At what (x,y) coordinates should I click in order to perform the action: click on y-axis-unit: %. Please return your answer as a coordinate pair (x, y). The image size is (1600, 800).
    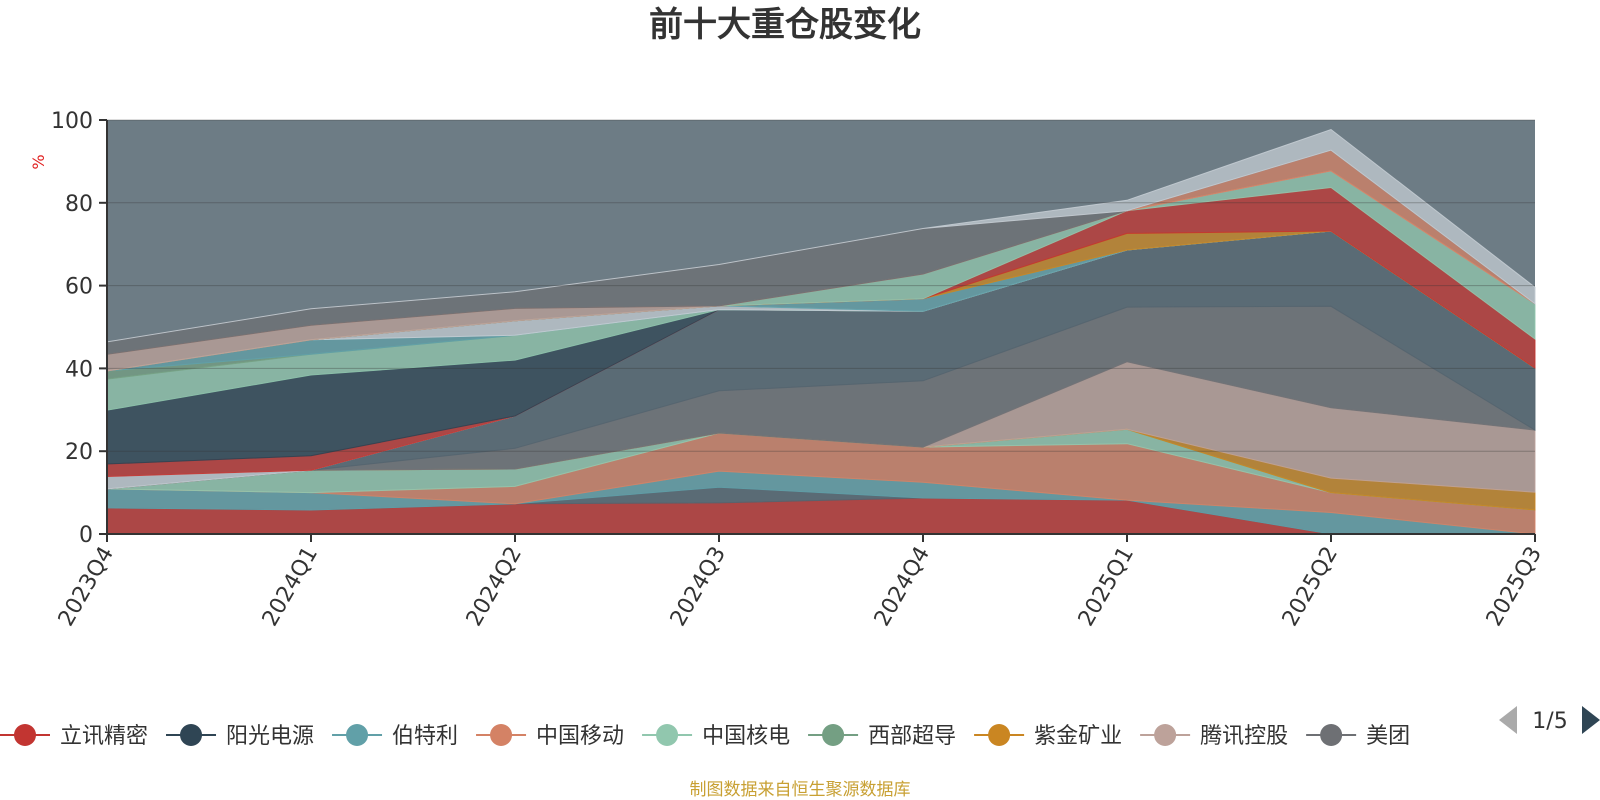
    Looking at the image, I should click on (38, 161).